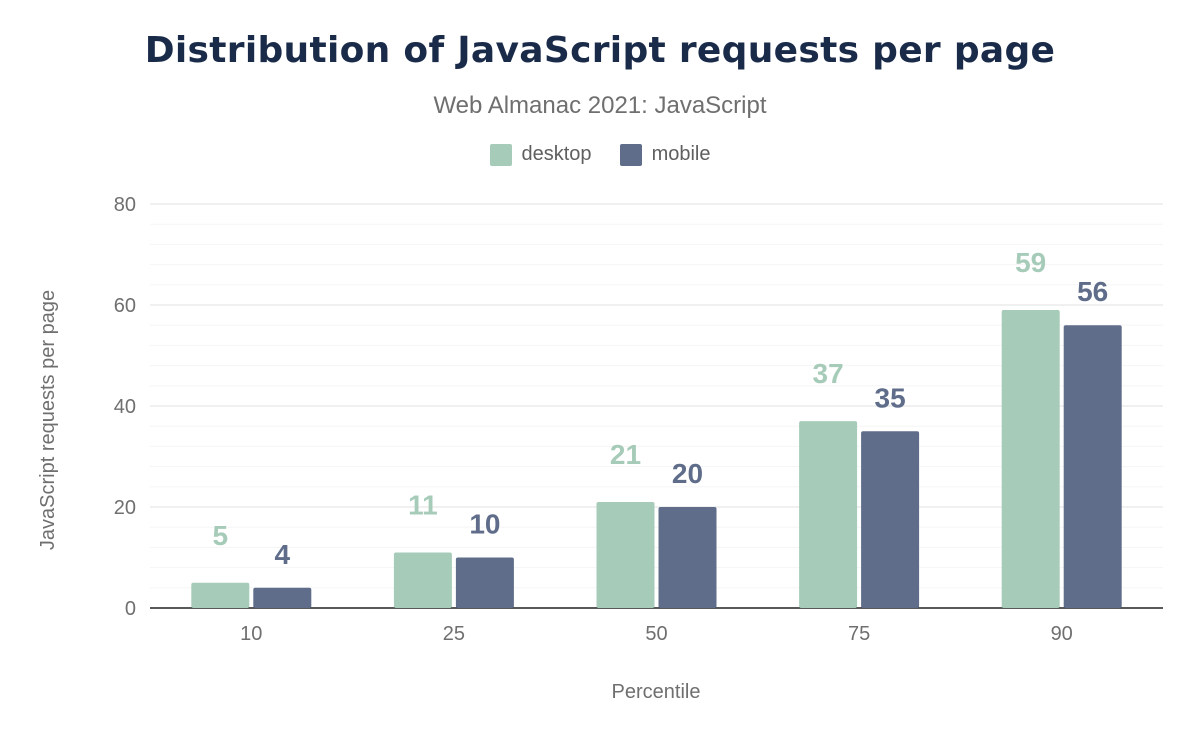  Describe the element at coordinates (600, 105) in the screenshot. I see `chart-subtitle: Web Almanac 2021: JavaScript` at that location.